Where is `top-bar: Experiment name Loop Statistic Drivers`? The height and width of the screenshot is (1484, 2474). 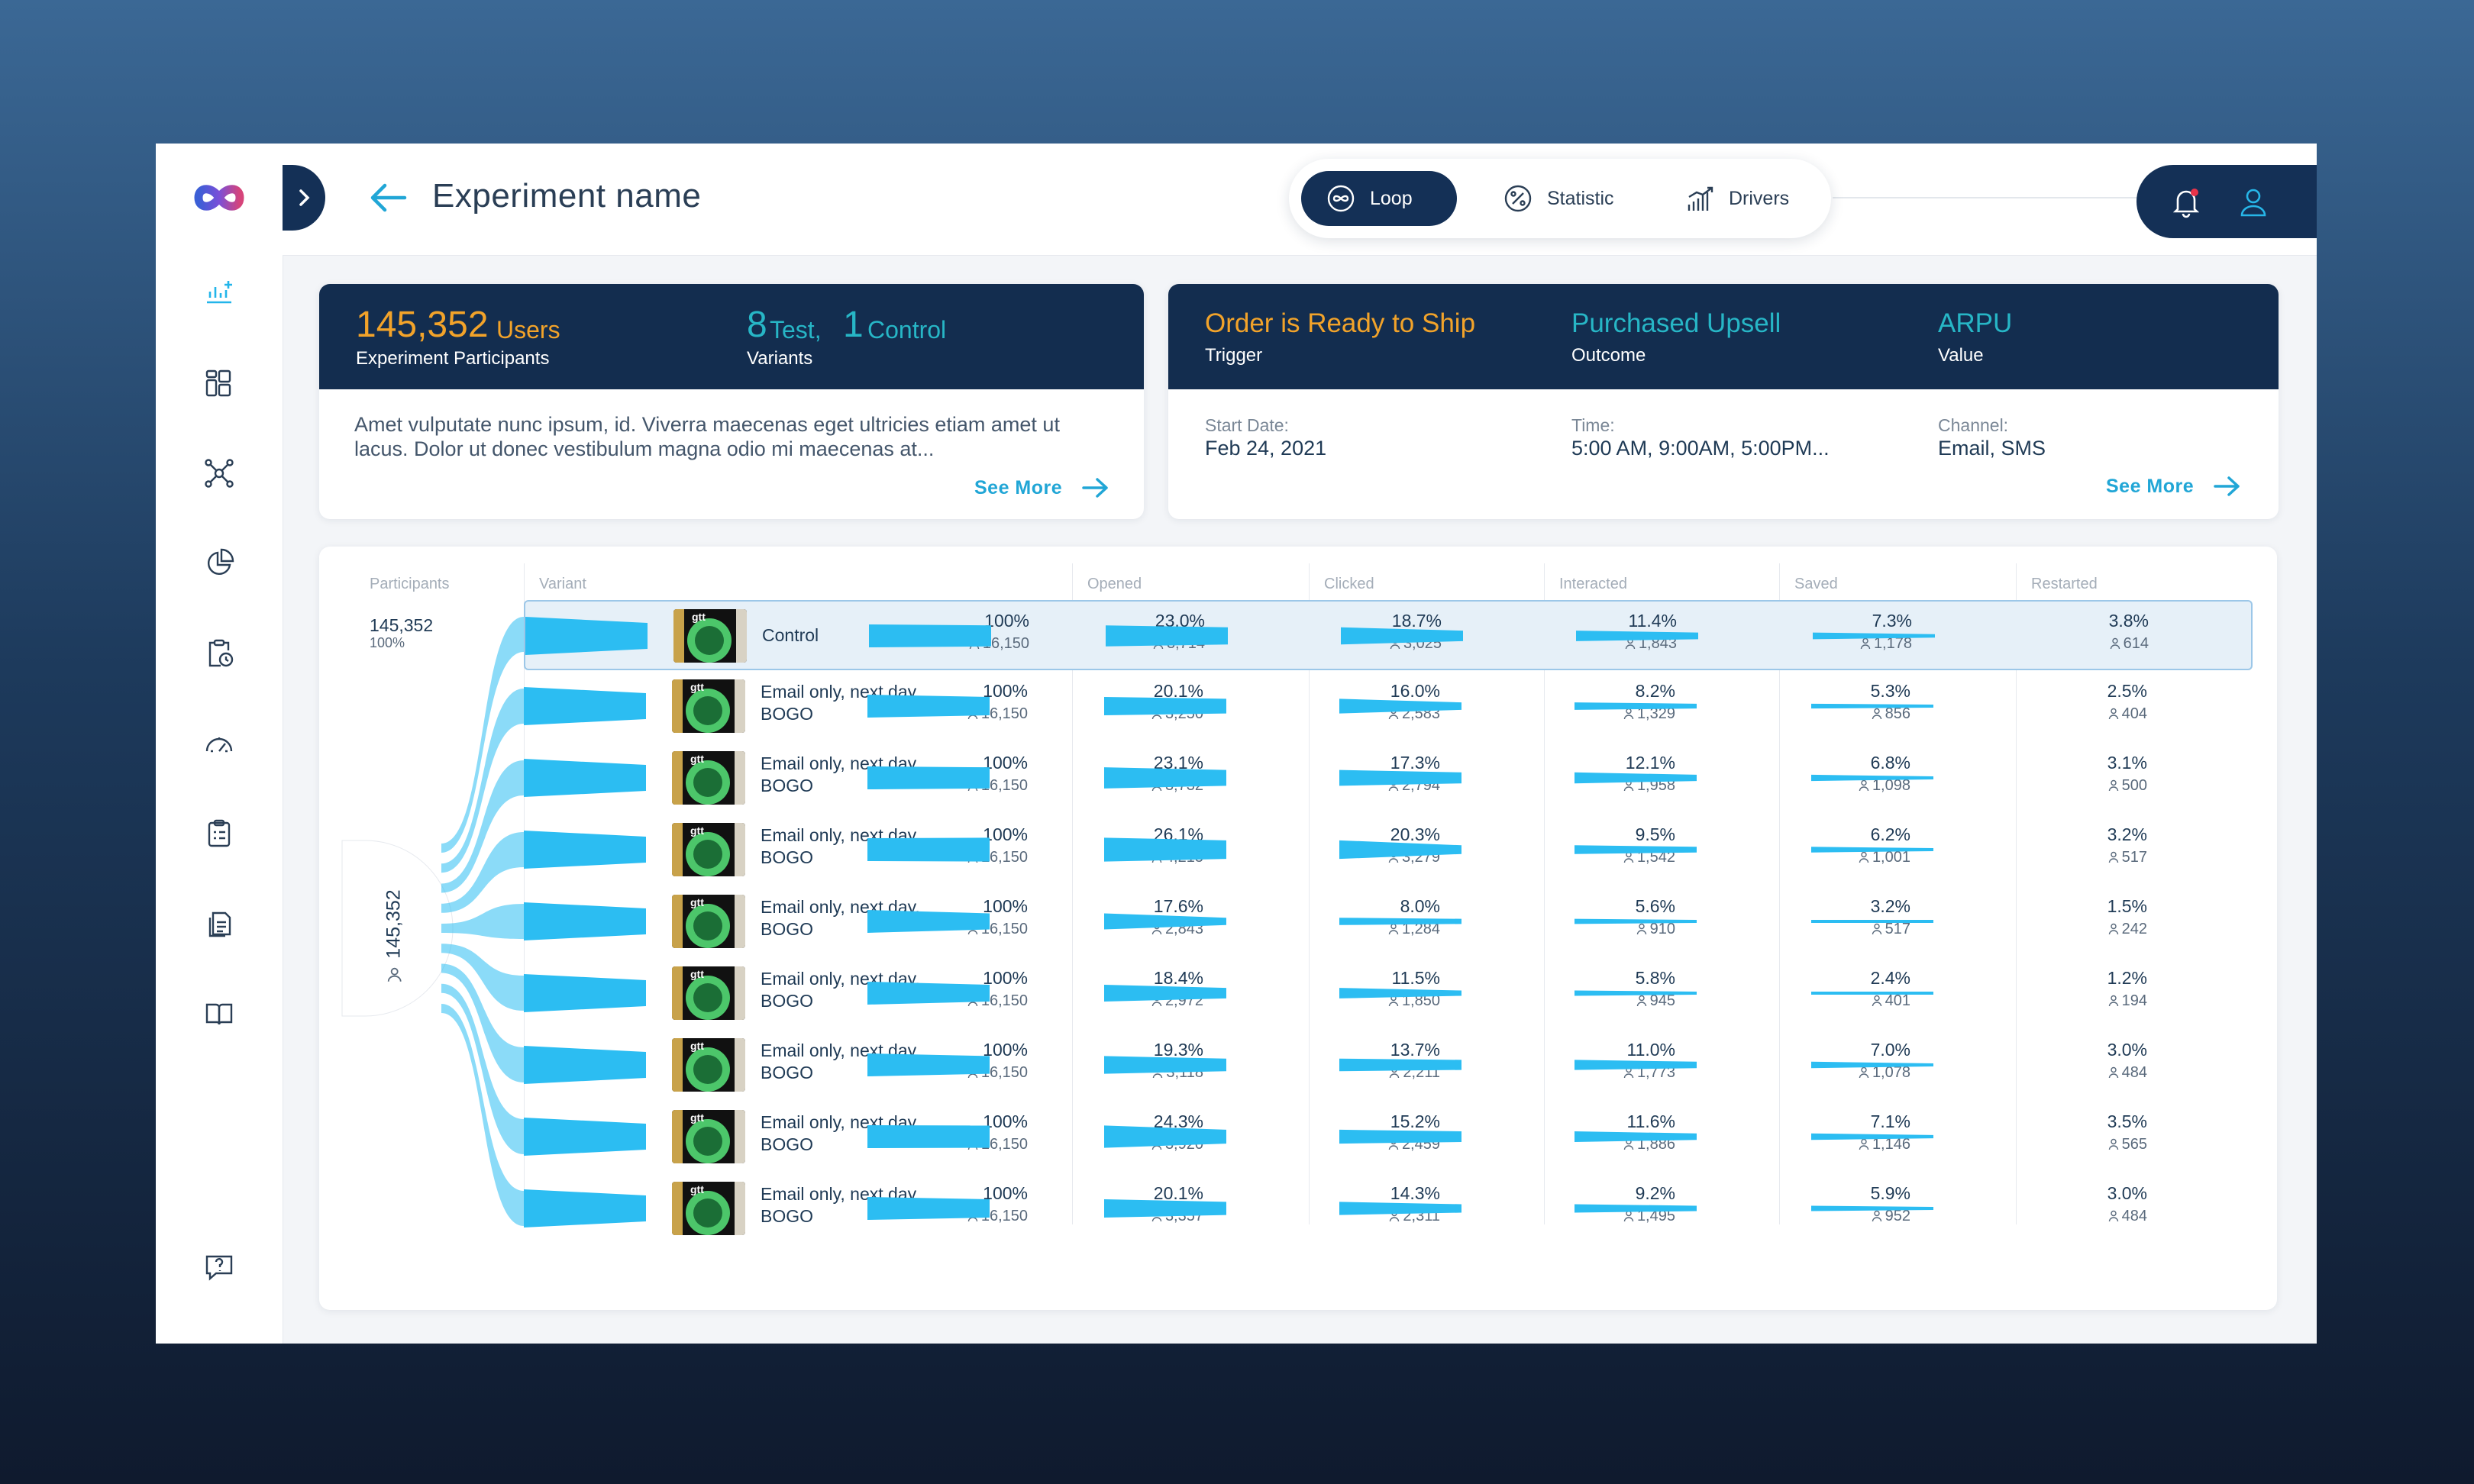
top-bar: Experiment name Loop Statistic Drivers is located at coordinates (1300, 200).